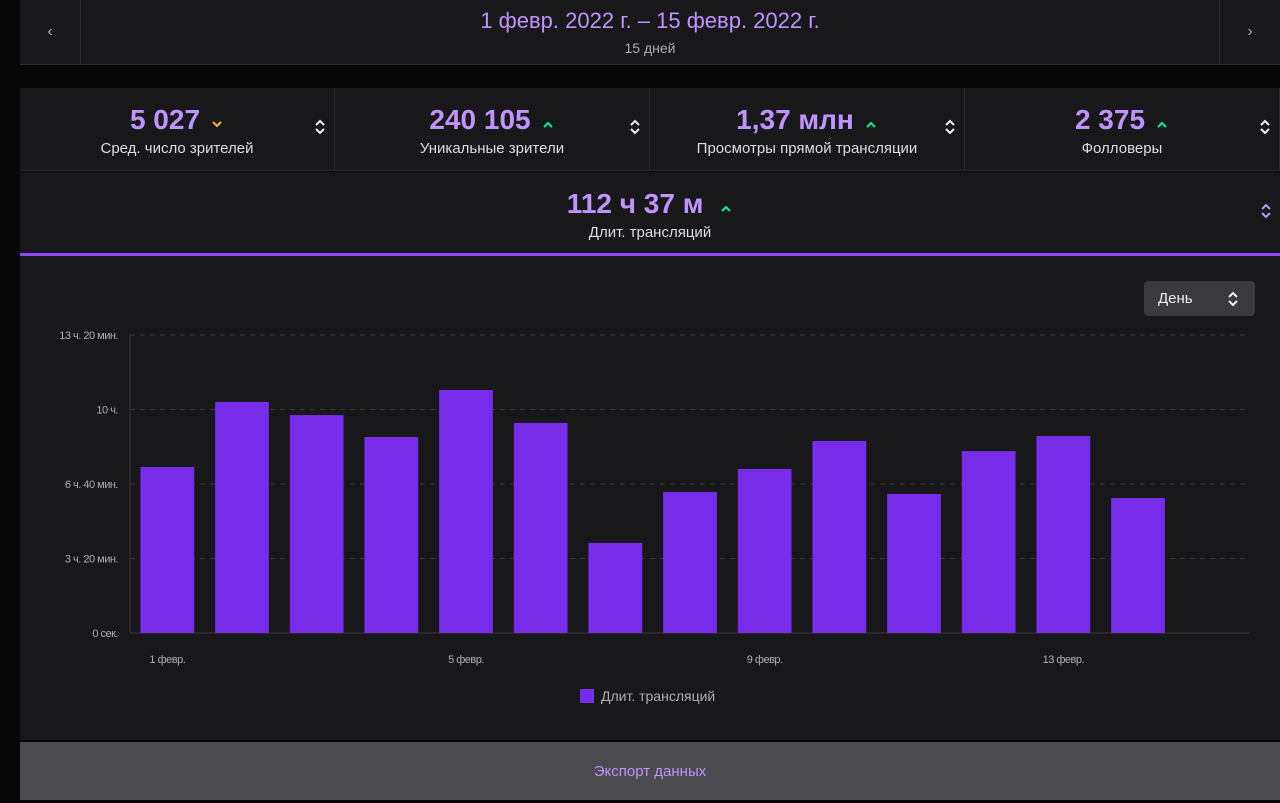  Describe the element at coordinates (1175, 298) in the screenshot. I see `interval-text: День` at that location.